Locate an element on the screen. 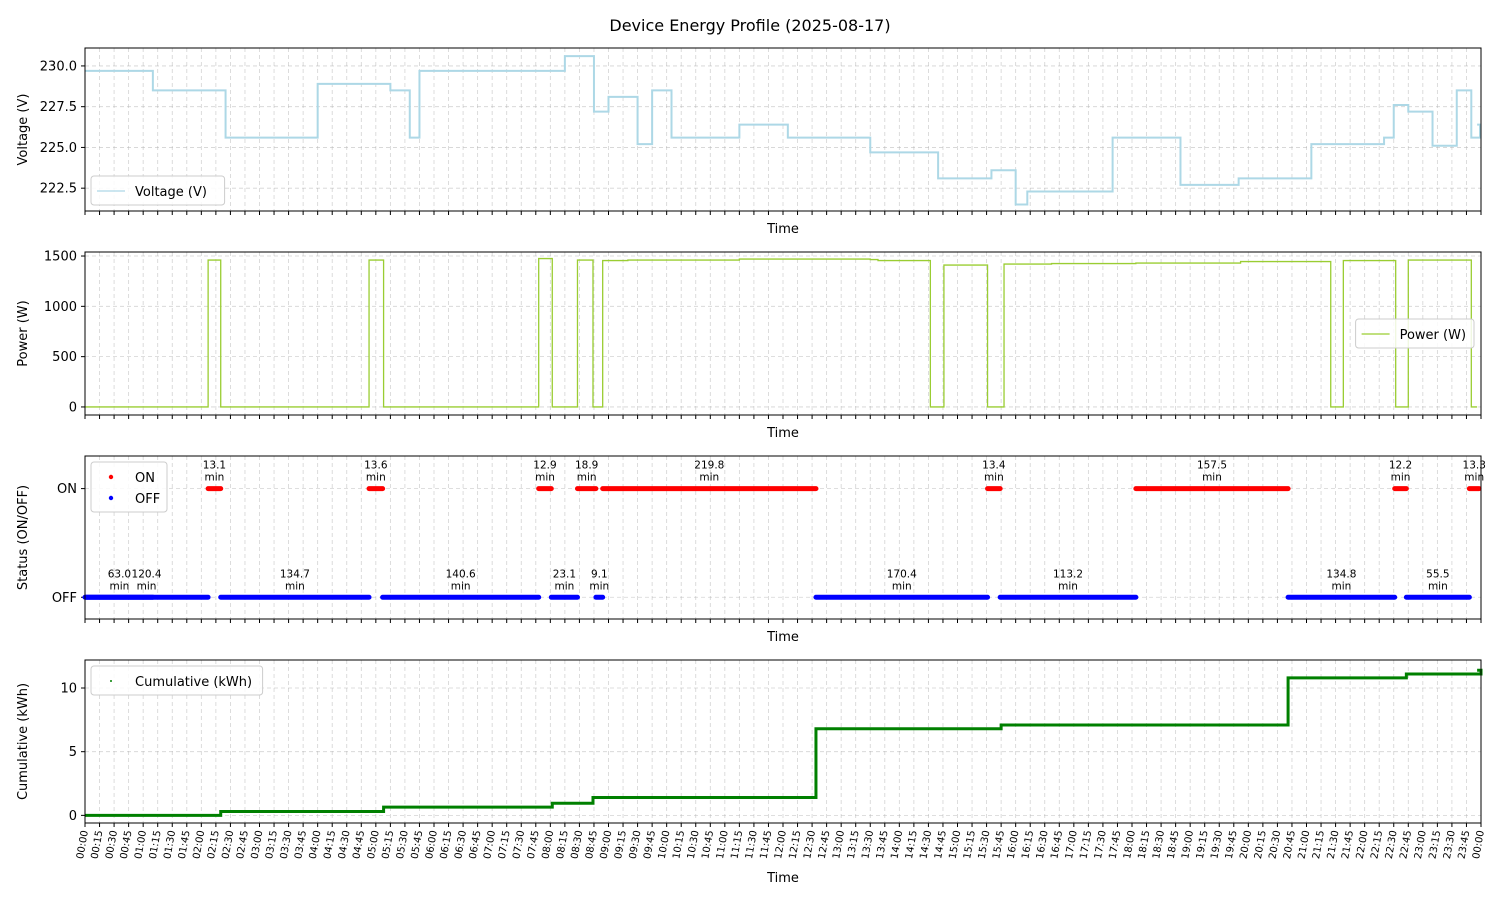 This screenshot has height=900, width=1500. x-tick-label: 15:15 is located at coordinates (970, 845).